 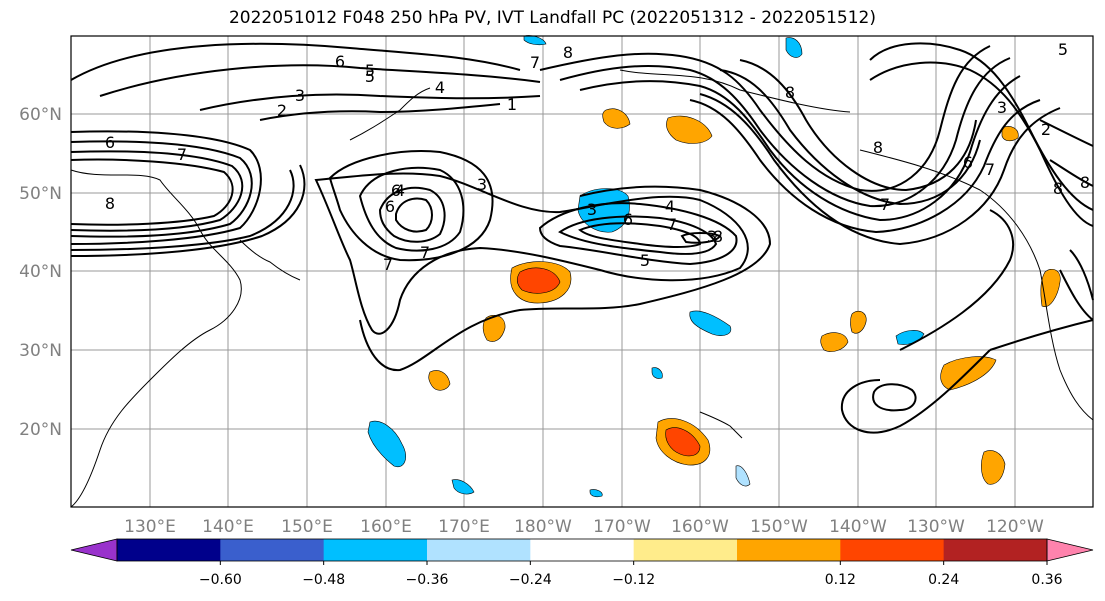 I want to click on colorbar-tick-label: −0.12, so click(x=633, y=580).